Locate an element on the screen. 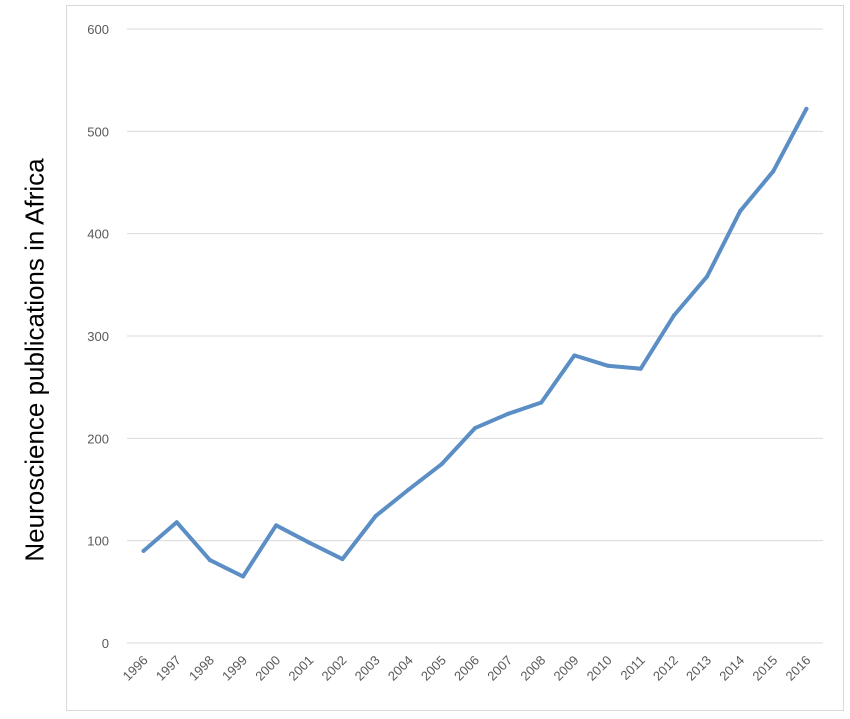 The image size is (850, 719). data-point-2016 is located at coordinates (806, 108).